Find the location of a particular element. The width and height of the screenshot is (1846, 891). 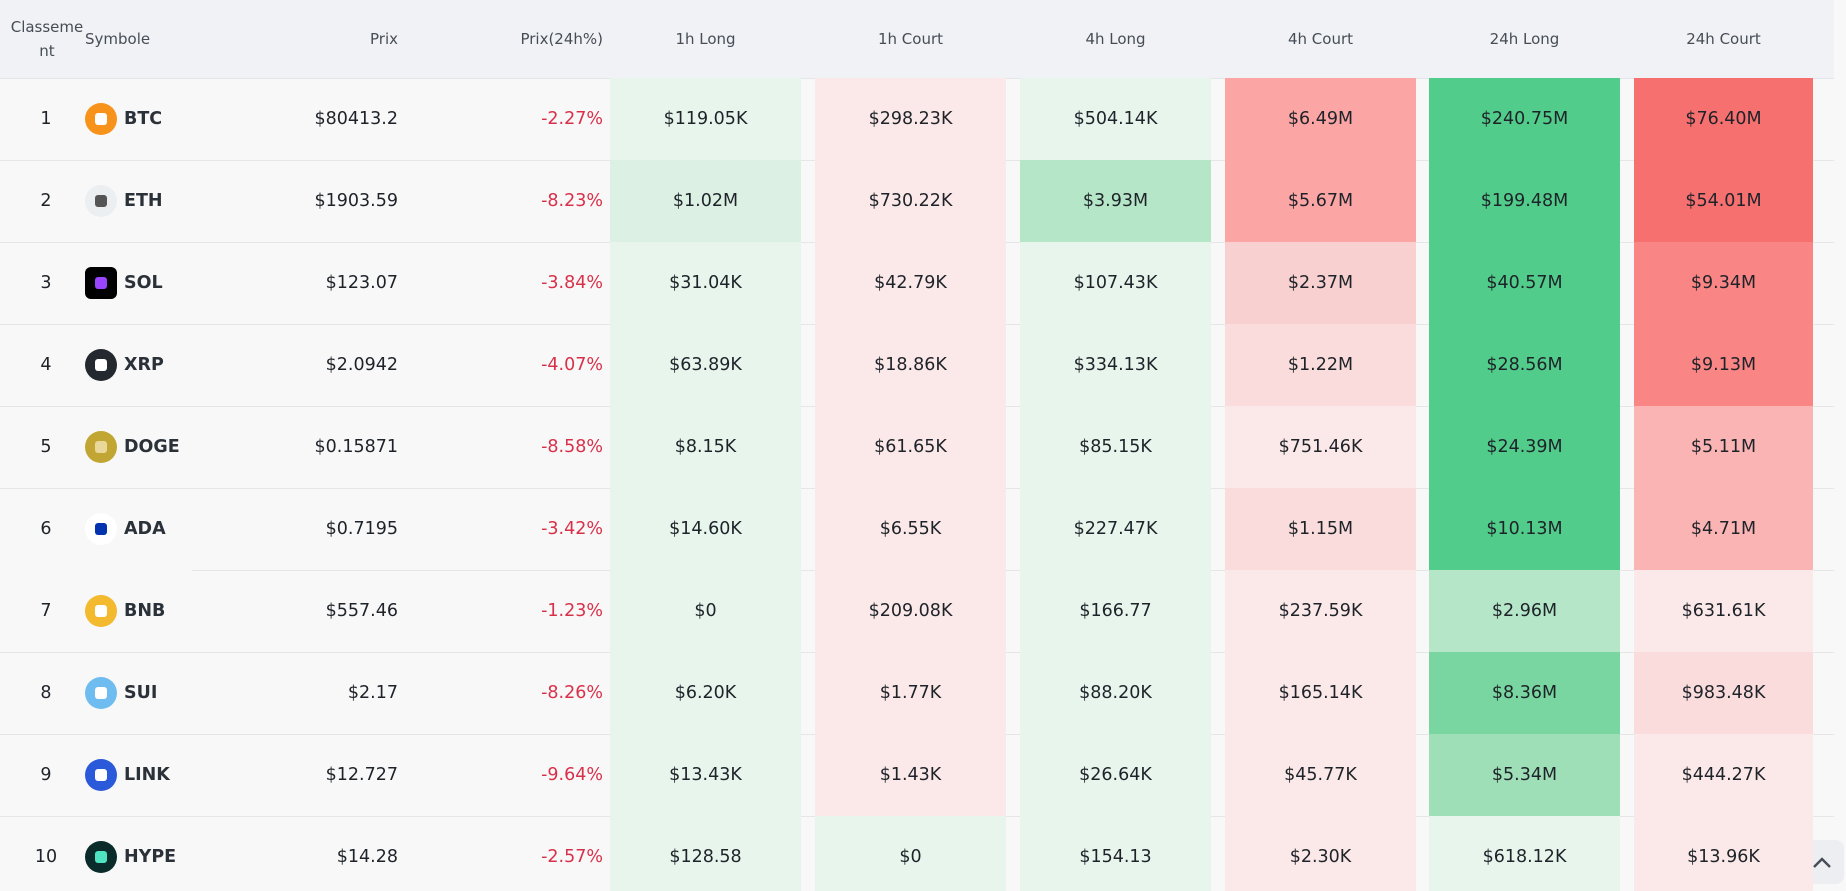

chevron-icon is located at coordinates (1822, 862).